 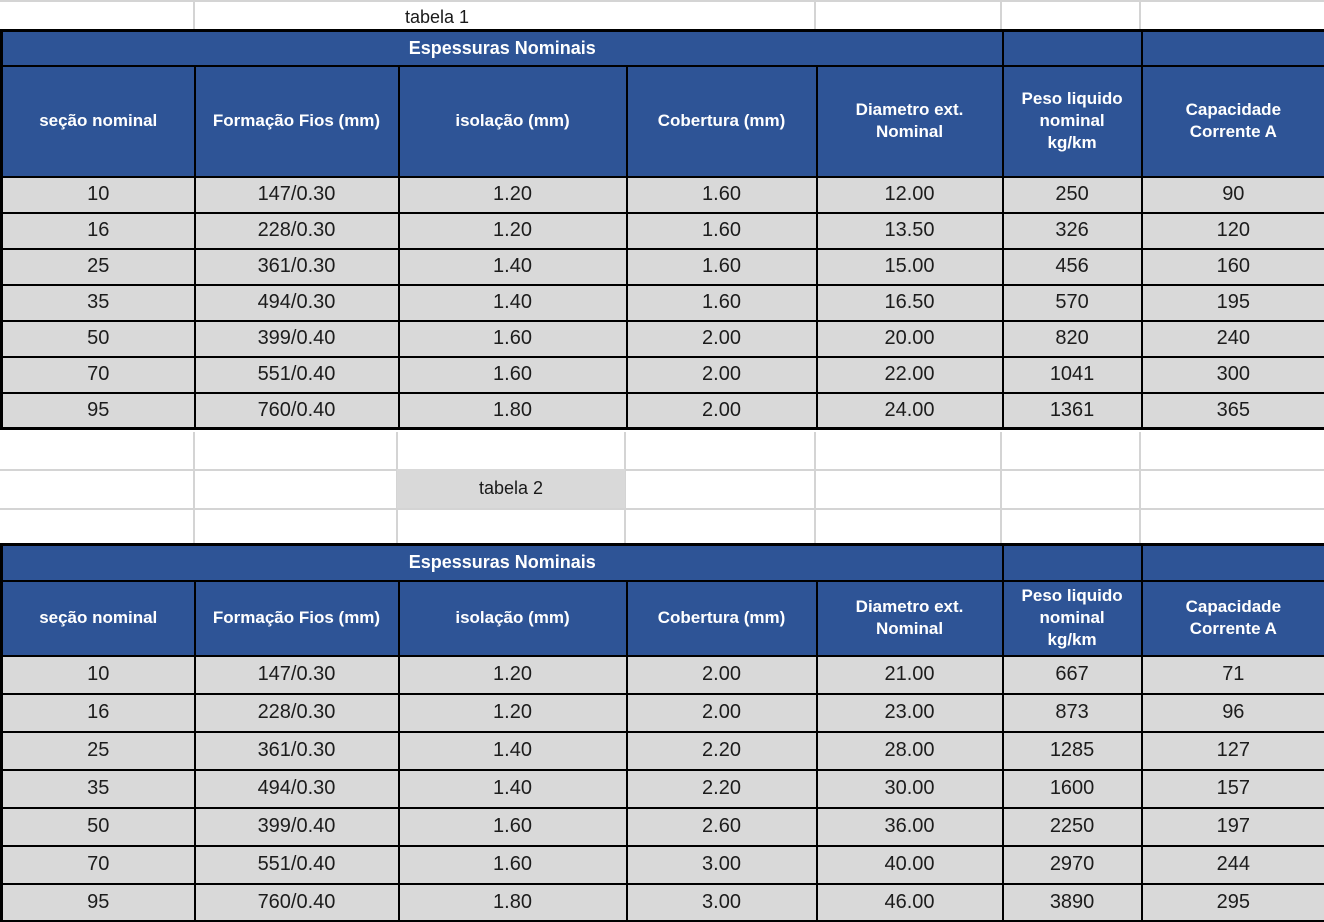 What do you see at coordinates (98, 266) in the screenshot?
I see `data-cell: 25` at bounding box center [98, 266].